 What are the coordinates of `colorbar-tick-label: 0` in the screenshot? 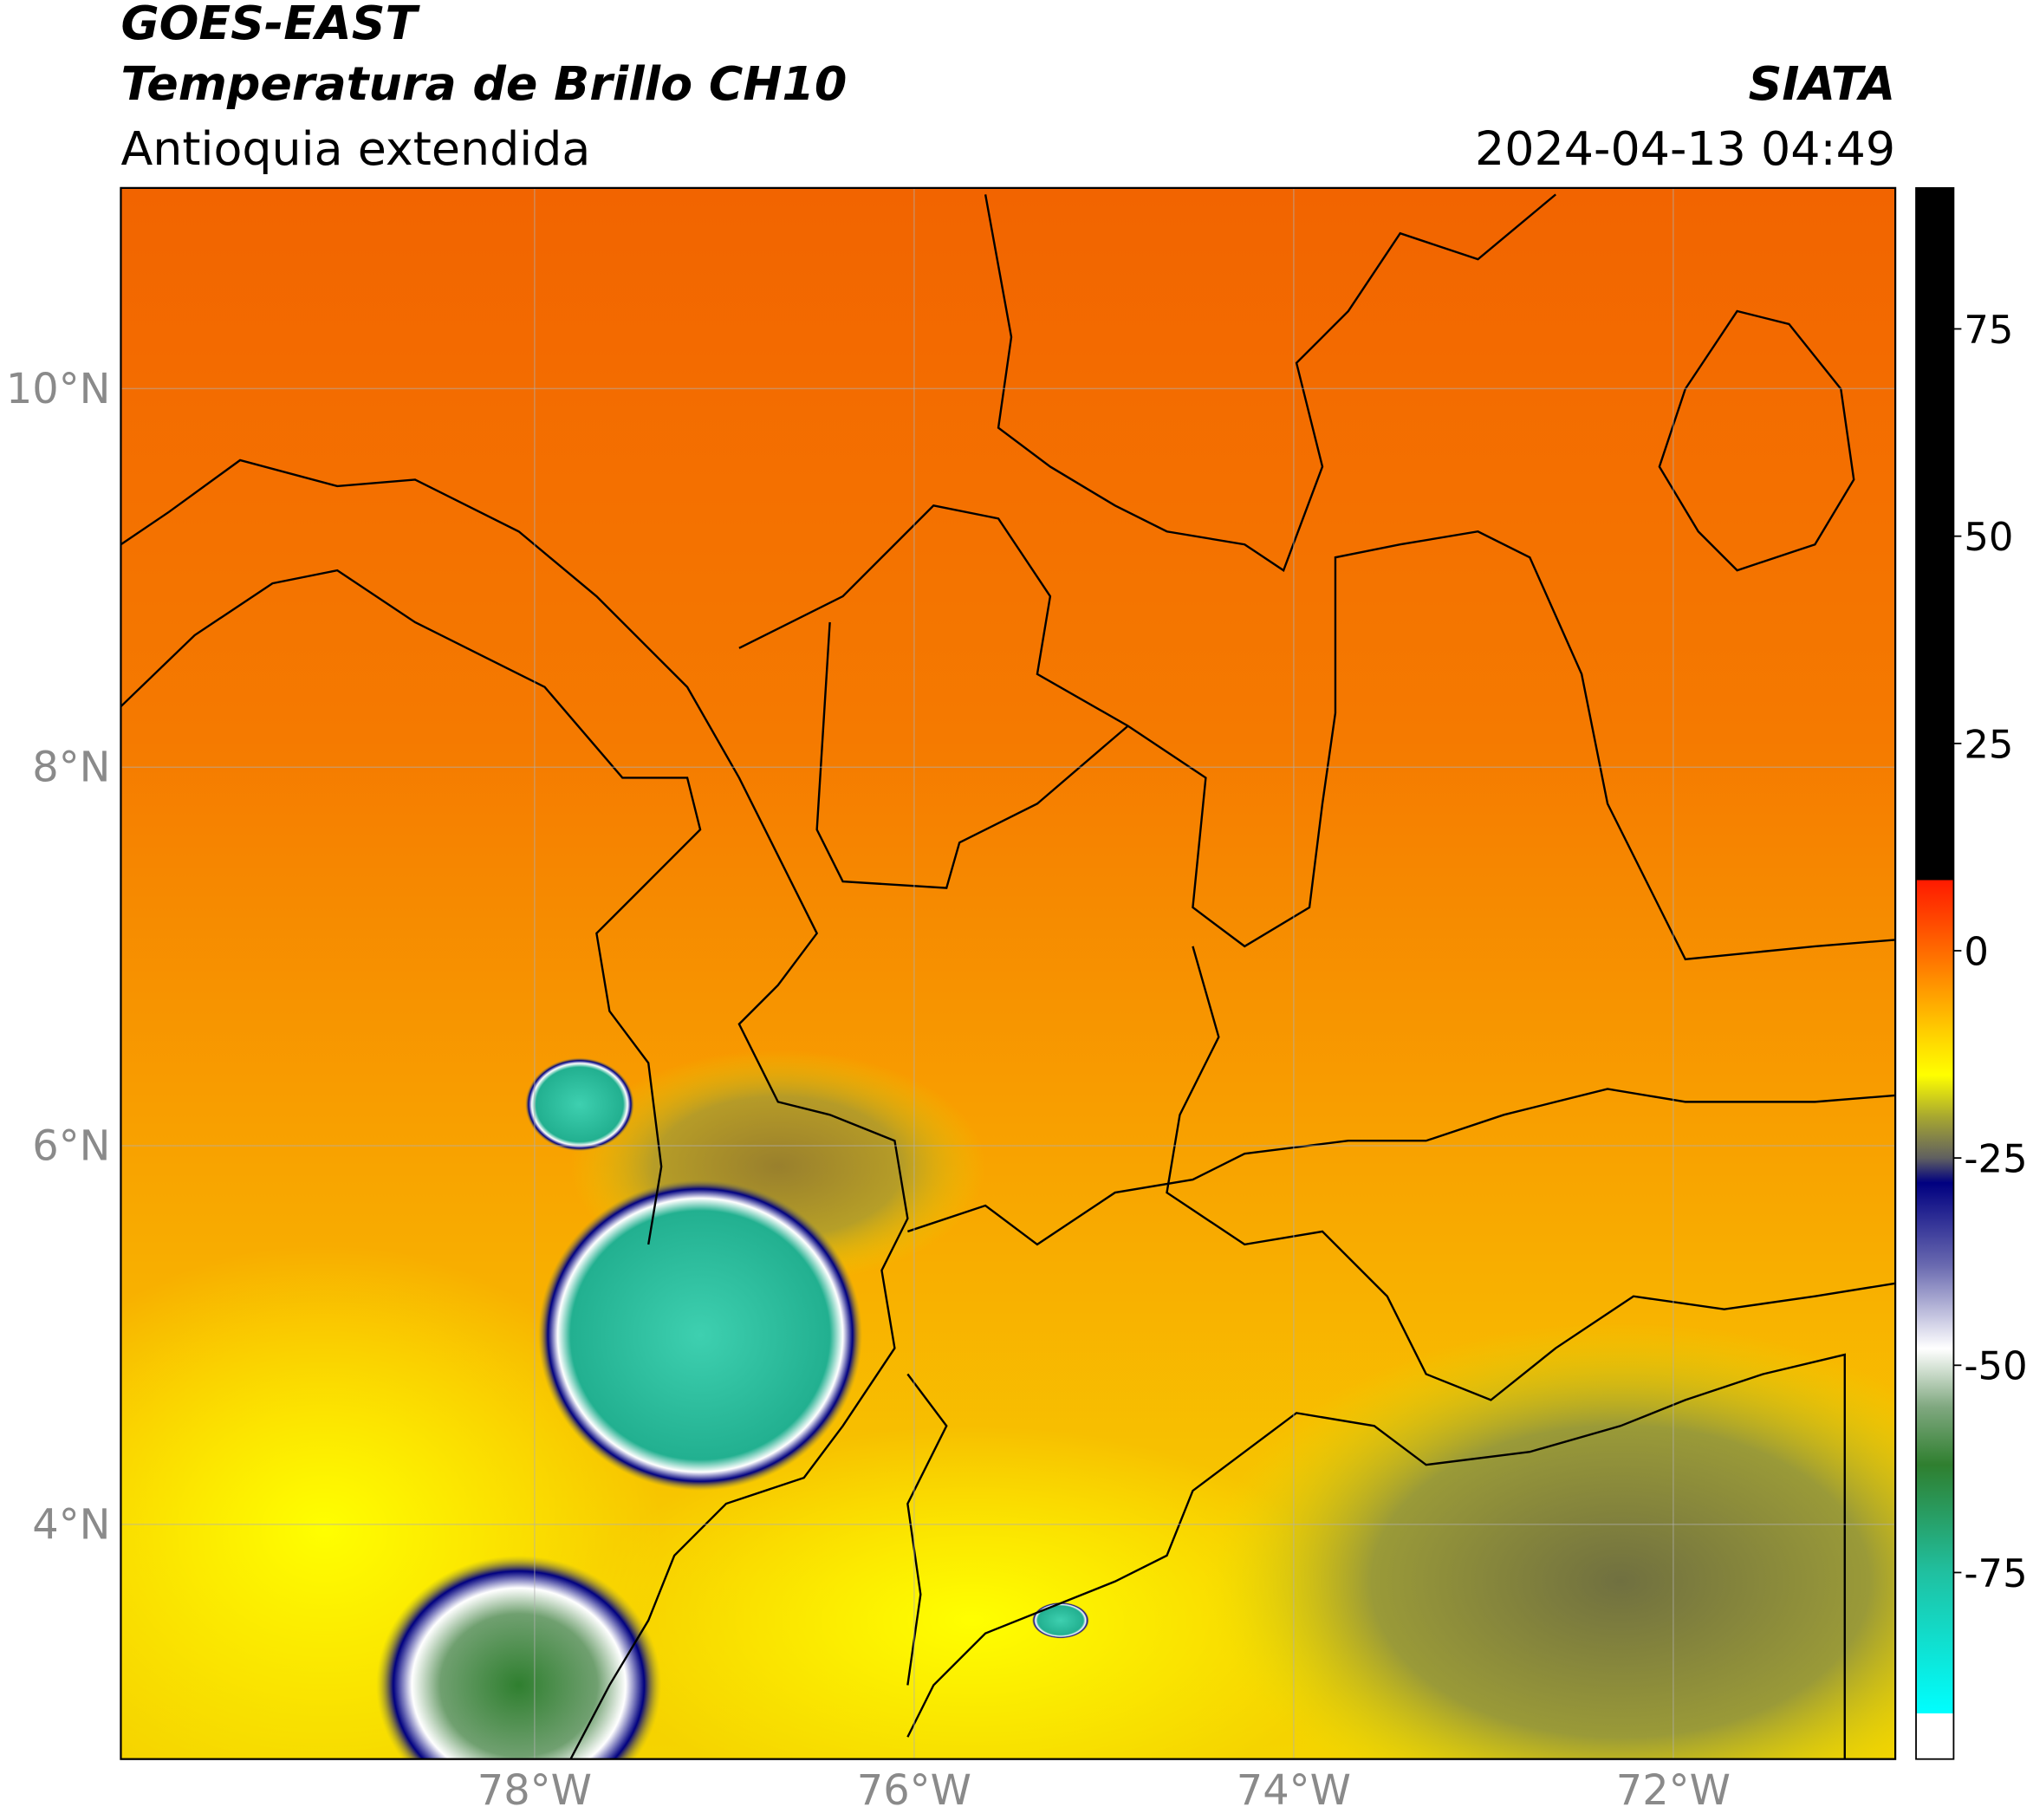 It's located at (1977, 951).